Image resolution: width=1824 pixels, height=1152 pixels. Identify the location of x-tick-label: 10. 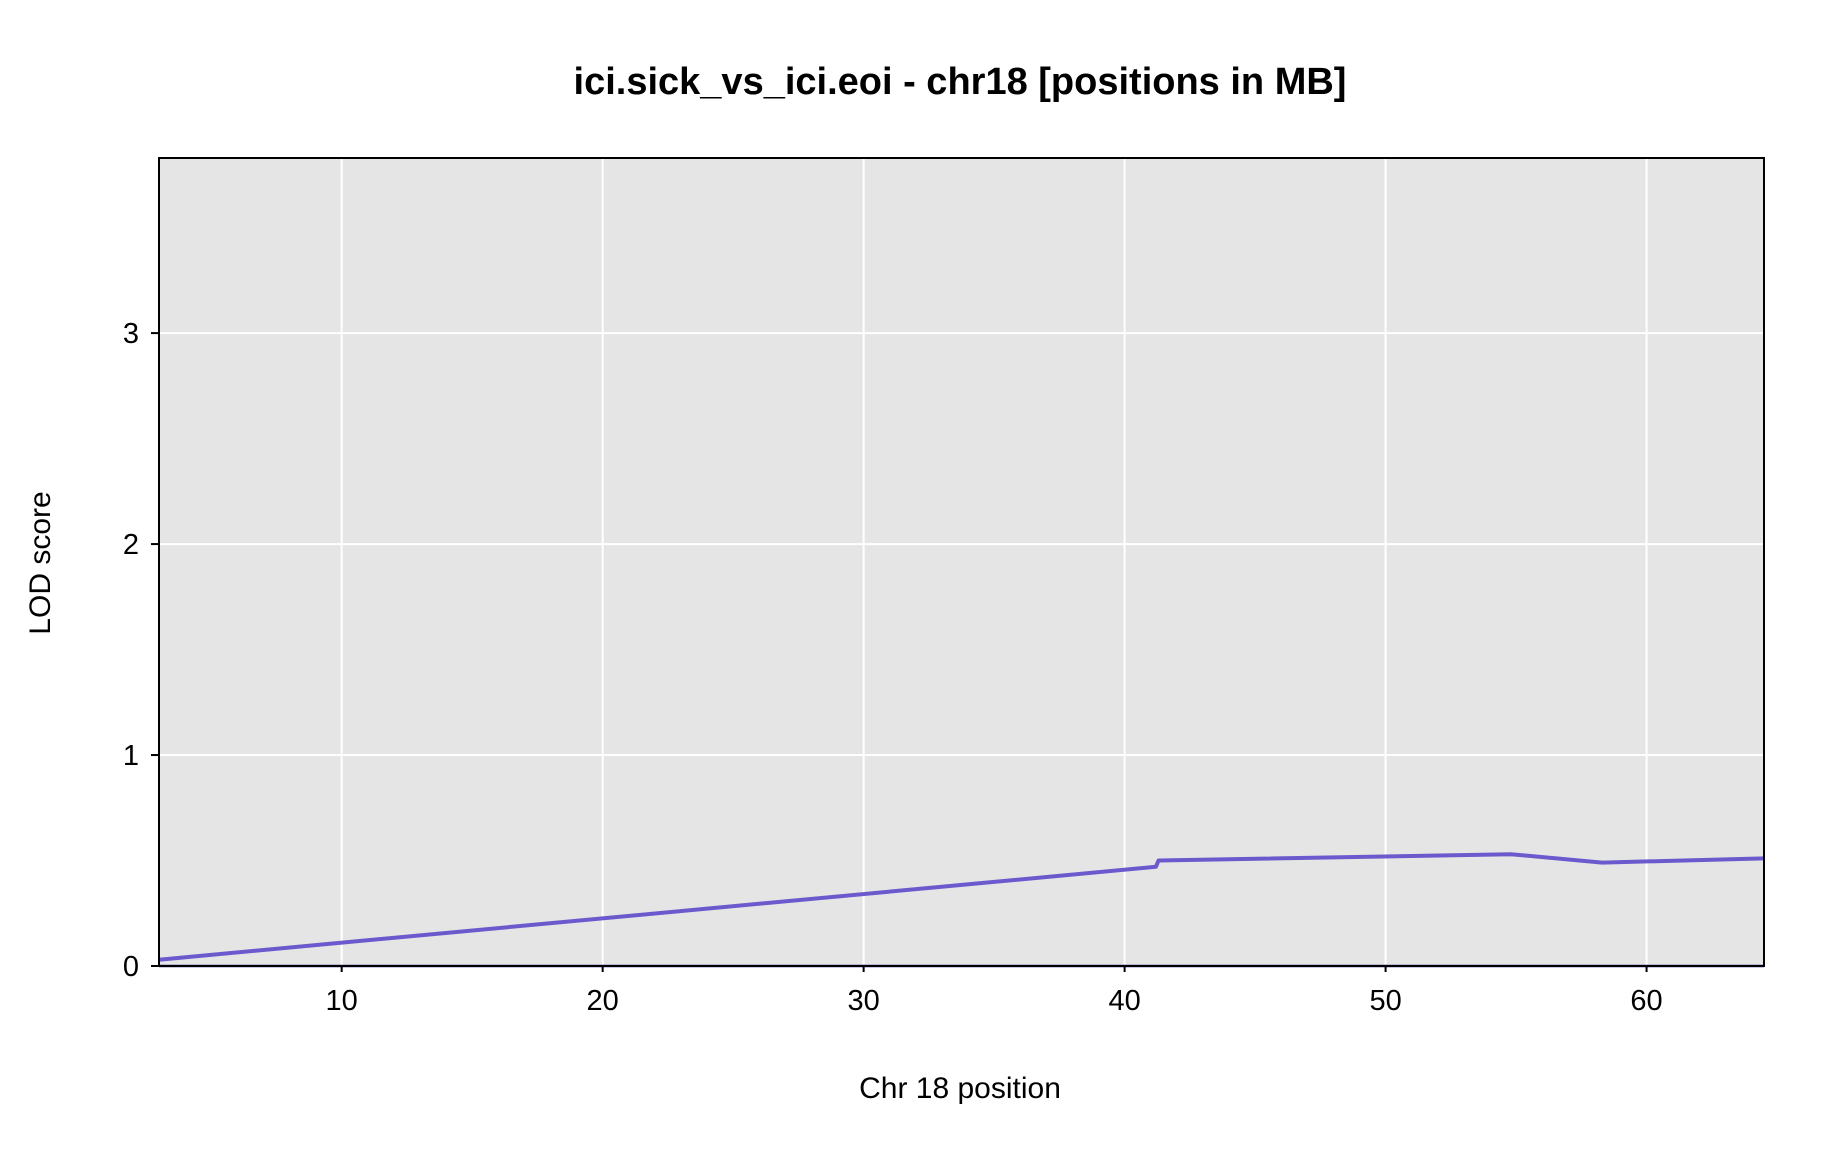
(342, 1001).